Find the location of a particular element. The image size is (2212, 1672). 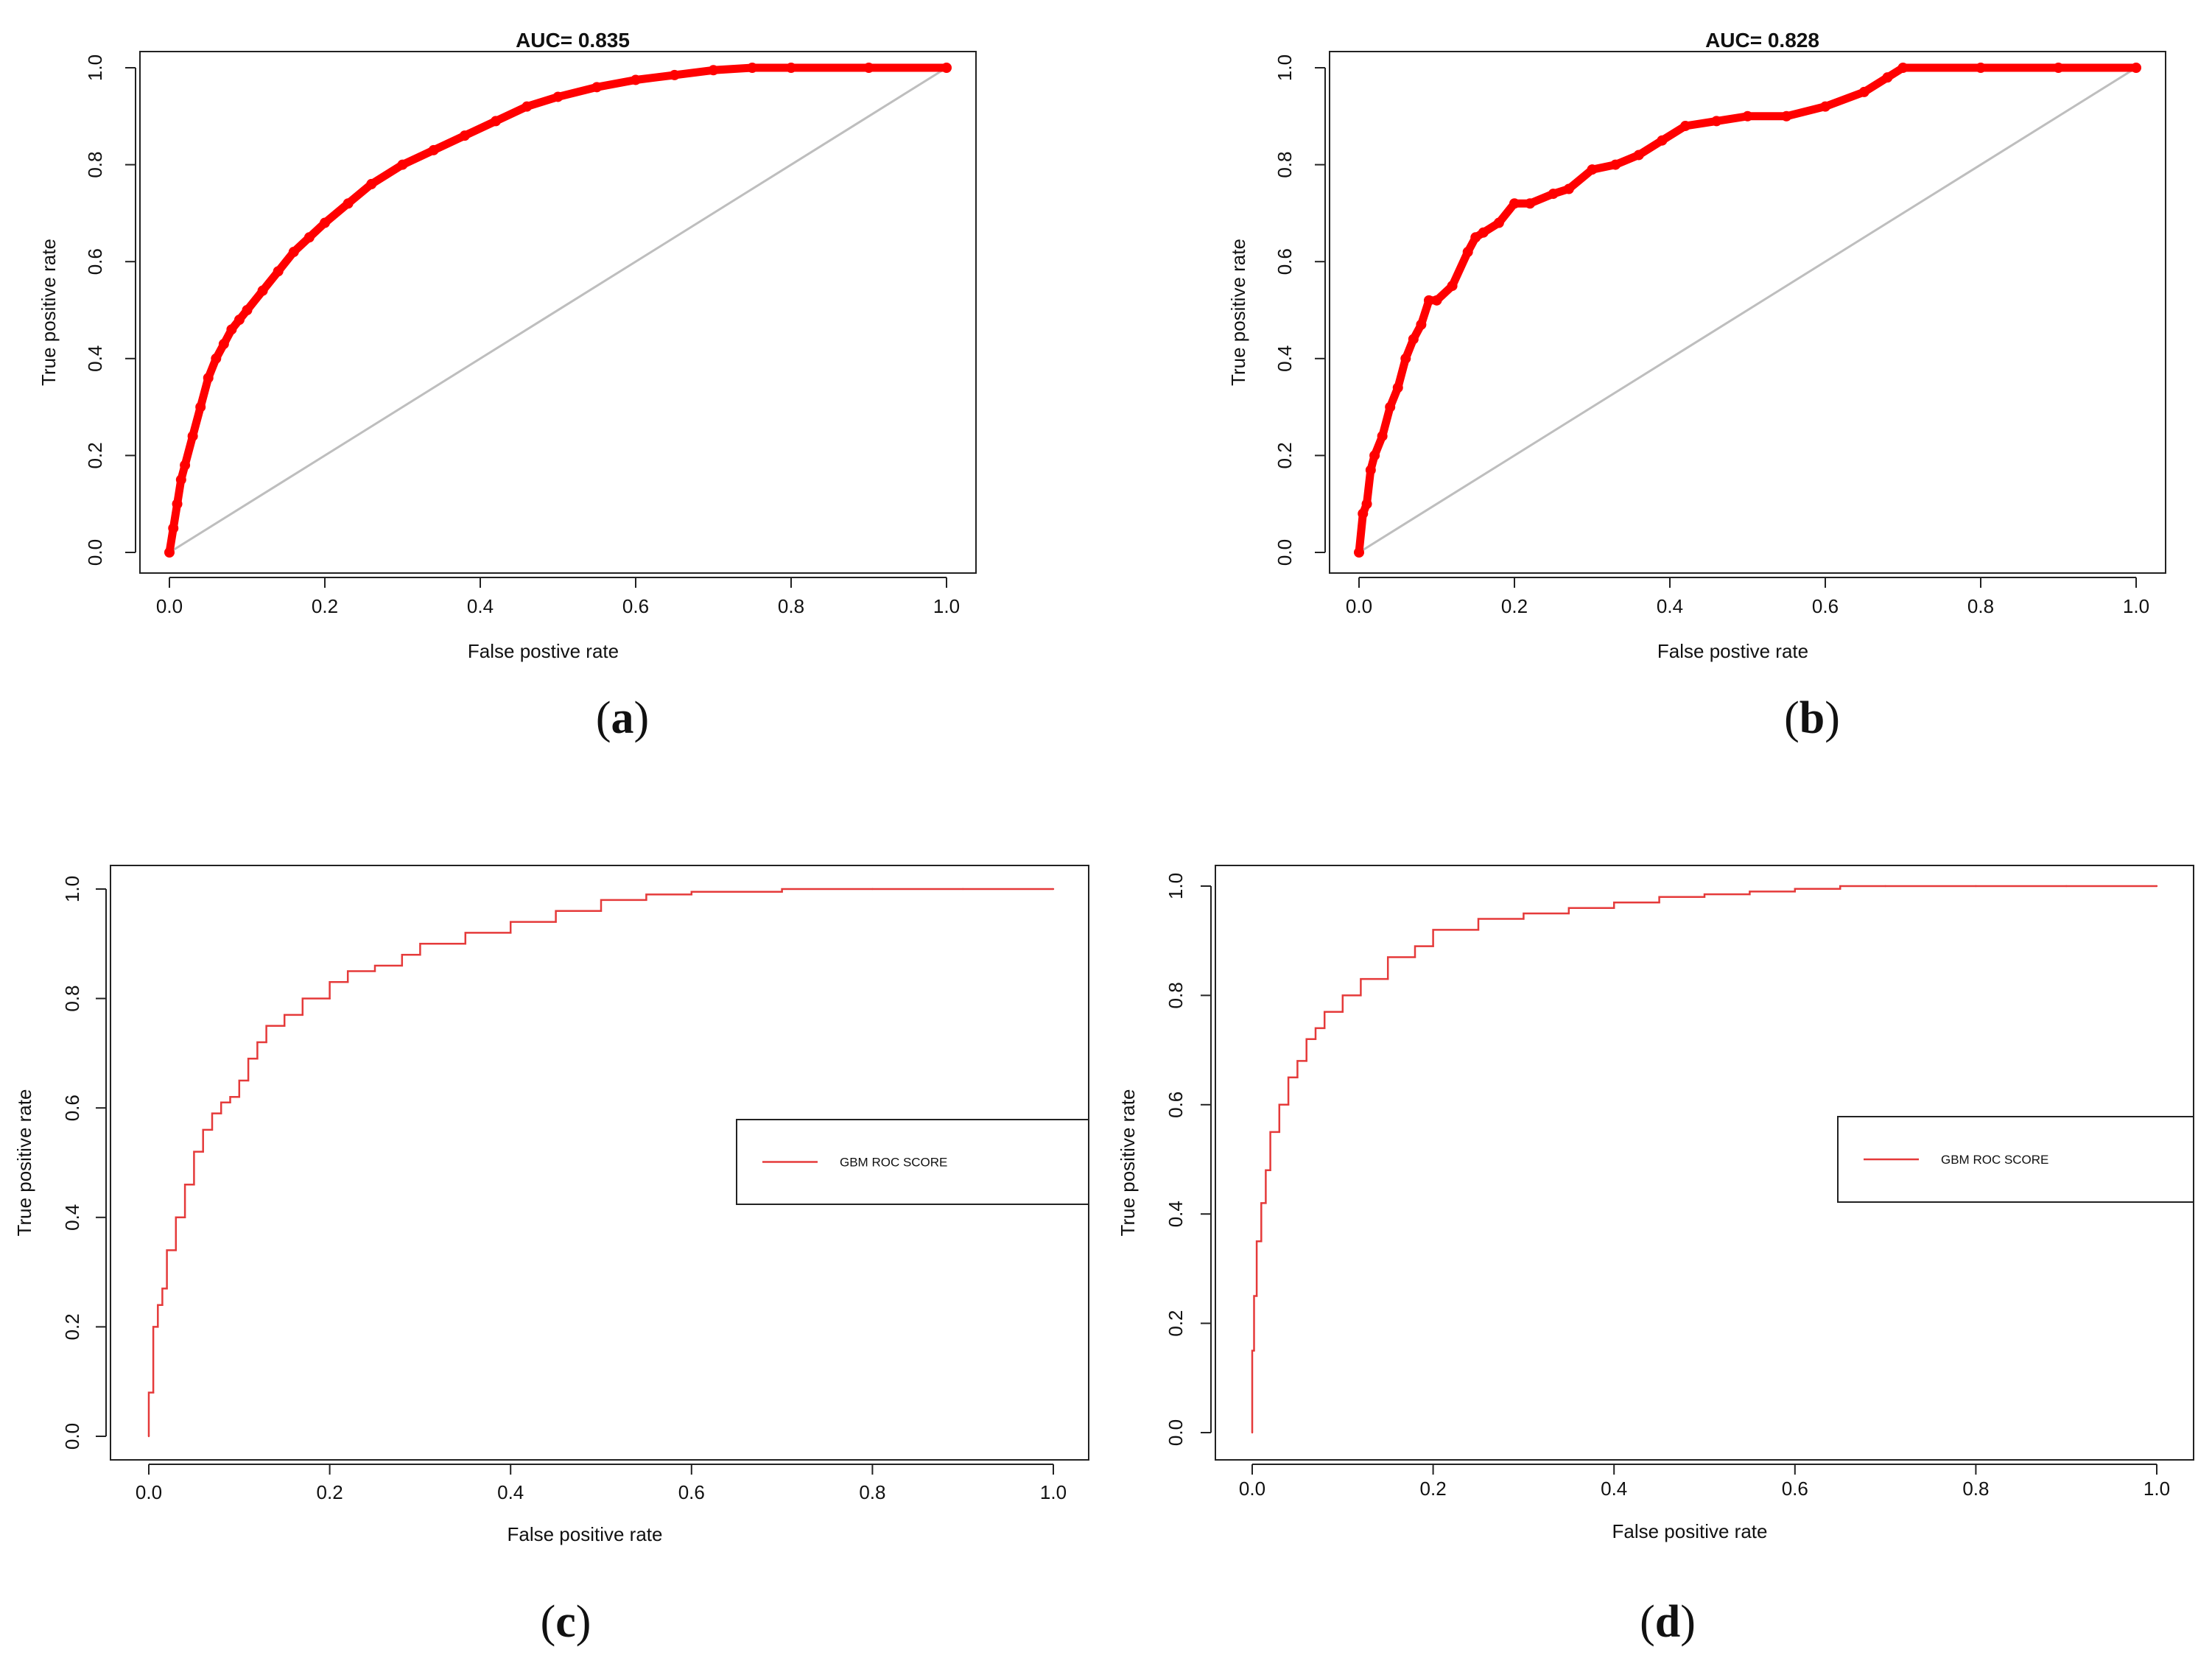

legend-label: GBM ROC SCORE is located at coordinates (1994, 1160).